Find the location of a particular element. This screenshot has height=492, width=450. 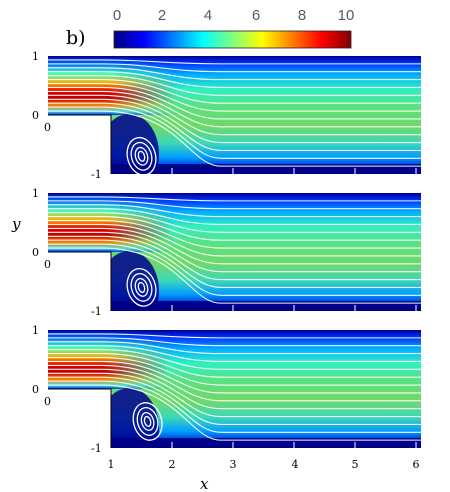

x-tick-2: 2 is located at coordinates (172, 464).